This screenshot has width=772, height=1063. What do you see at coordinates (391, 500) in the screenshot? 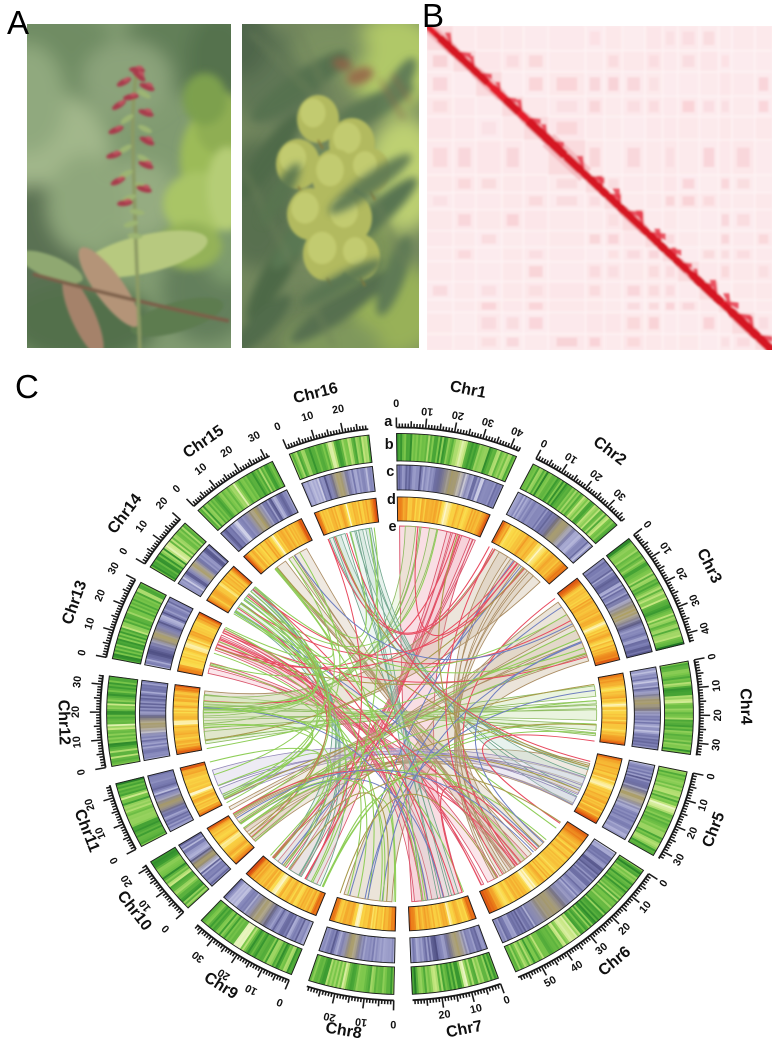
I see `svg-text: d` at bounding box center [391, 500].